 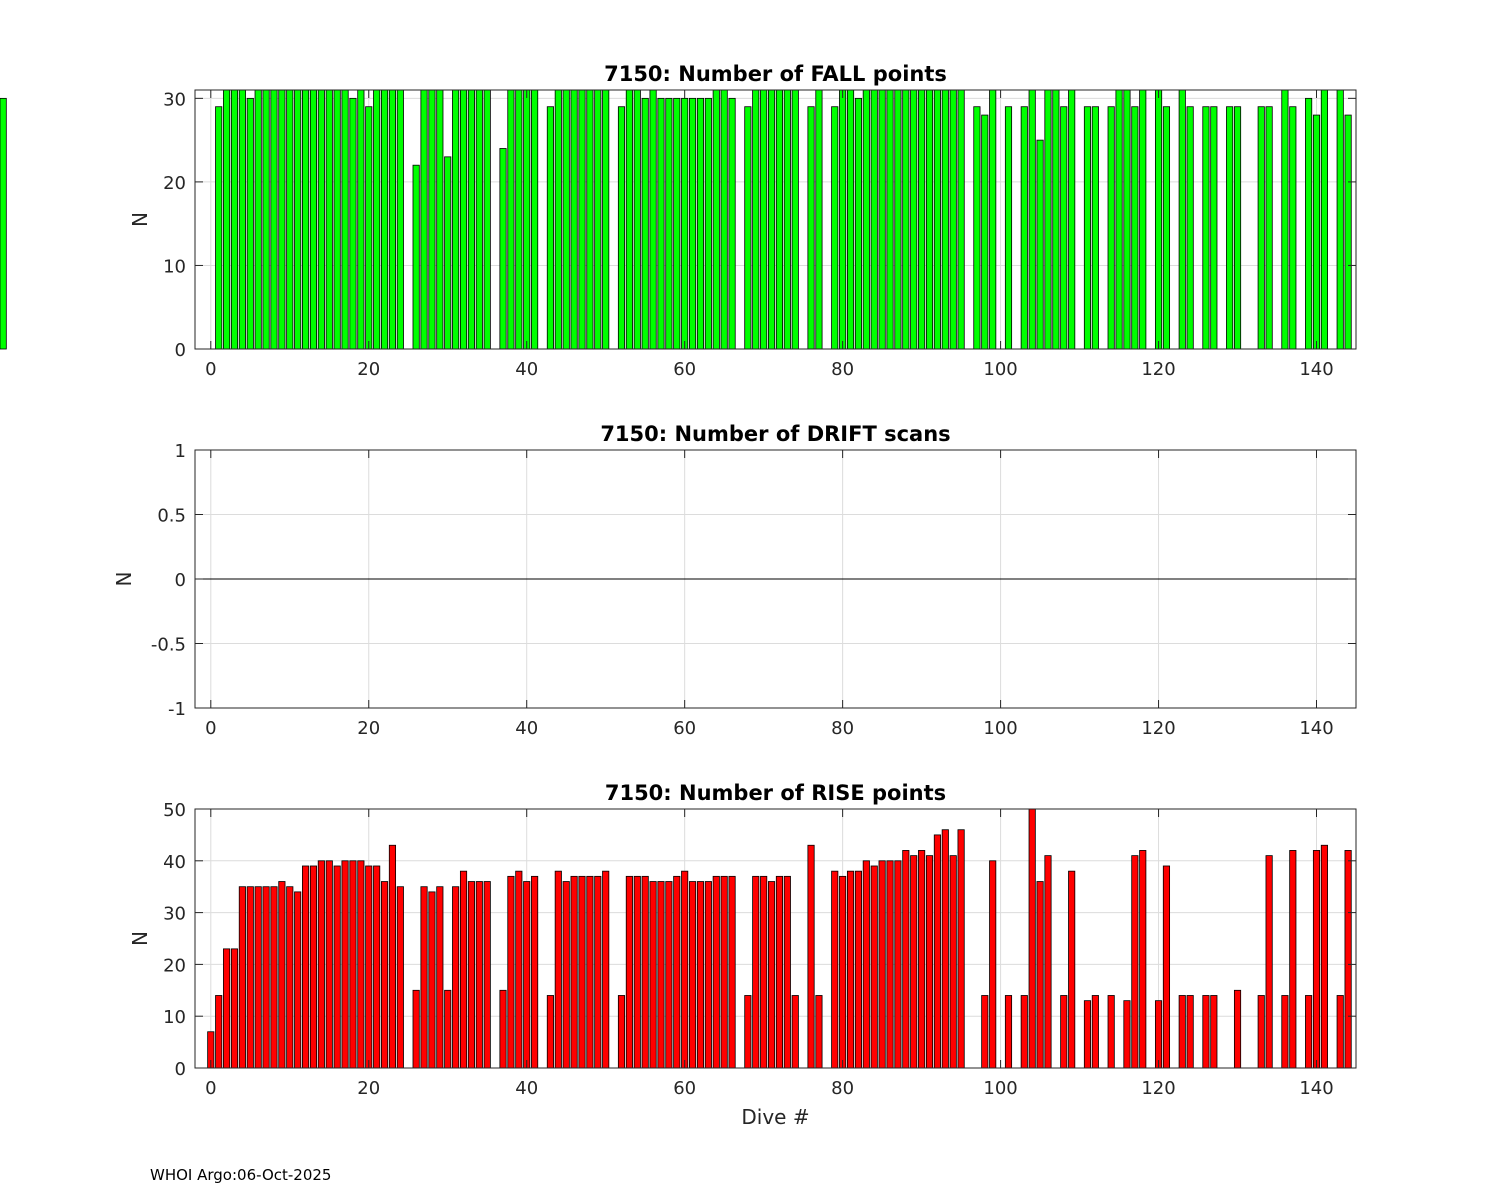 What do you see at coordinates (1316, 369) in the screenshot?
I see `x-tick-label: 140` at bounding box center [1316, 369].